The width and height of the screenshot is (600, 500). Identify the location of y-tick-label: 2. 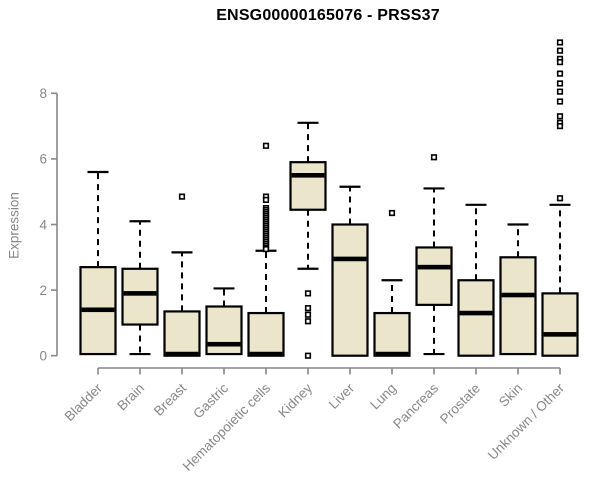
(43, 290).